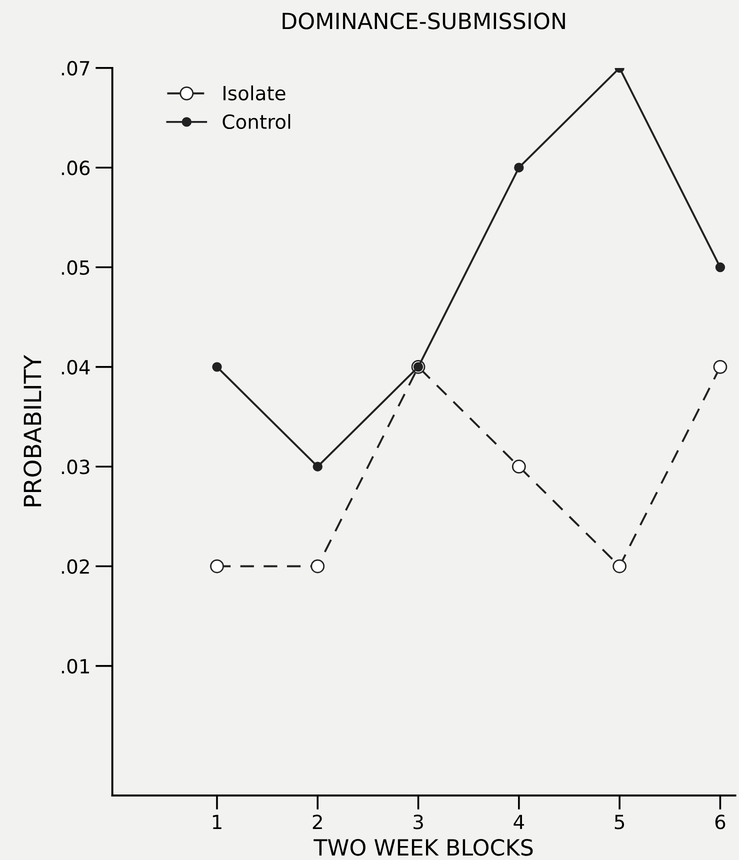  Describe the element at coordinates (76, 467) in the screenshot. I see `y-tick-label: .03` at that location.